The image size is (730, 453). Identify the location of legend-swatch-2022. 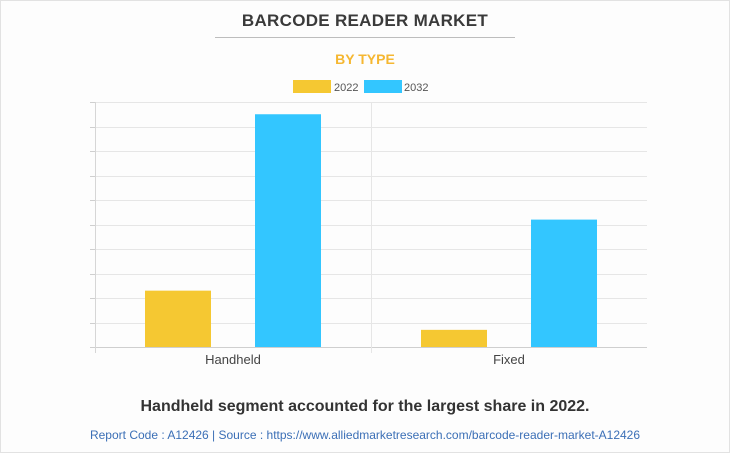
(312, 86).